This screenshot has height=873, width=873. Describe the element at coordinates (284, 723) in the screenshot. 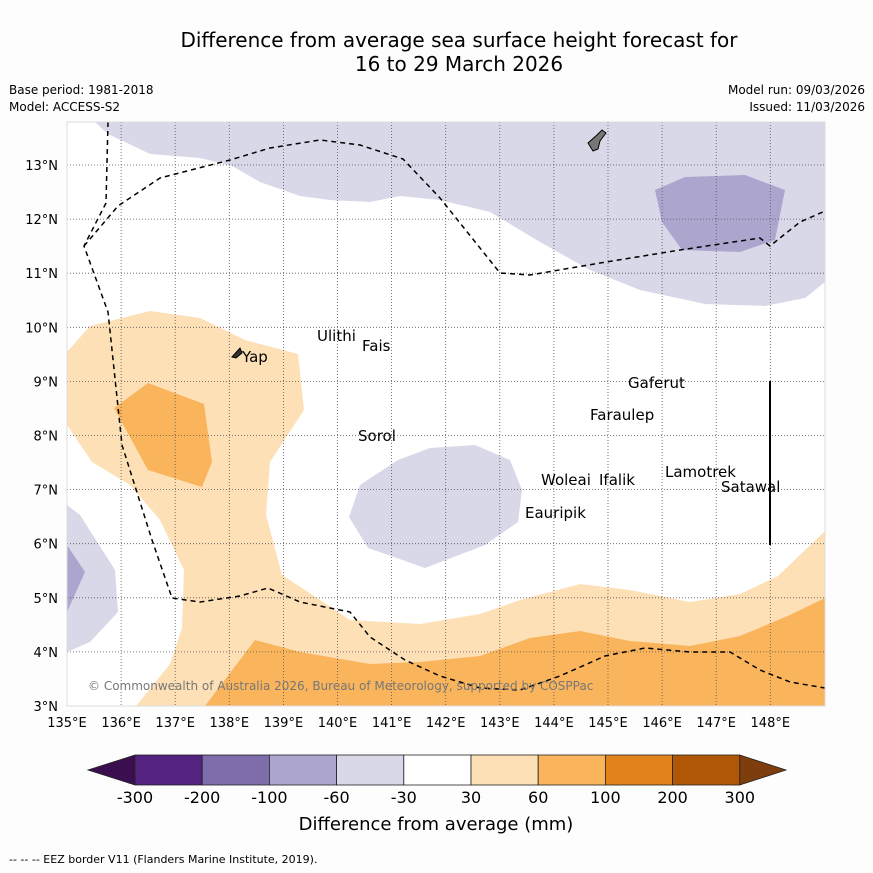

I see `lon-tick-label: 139°E` at that location.